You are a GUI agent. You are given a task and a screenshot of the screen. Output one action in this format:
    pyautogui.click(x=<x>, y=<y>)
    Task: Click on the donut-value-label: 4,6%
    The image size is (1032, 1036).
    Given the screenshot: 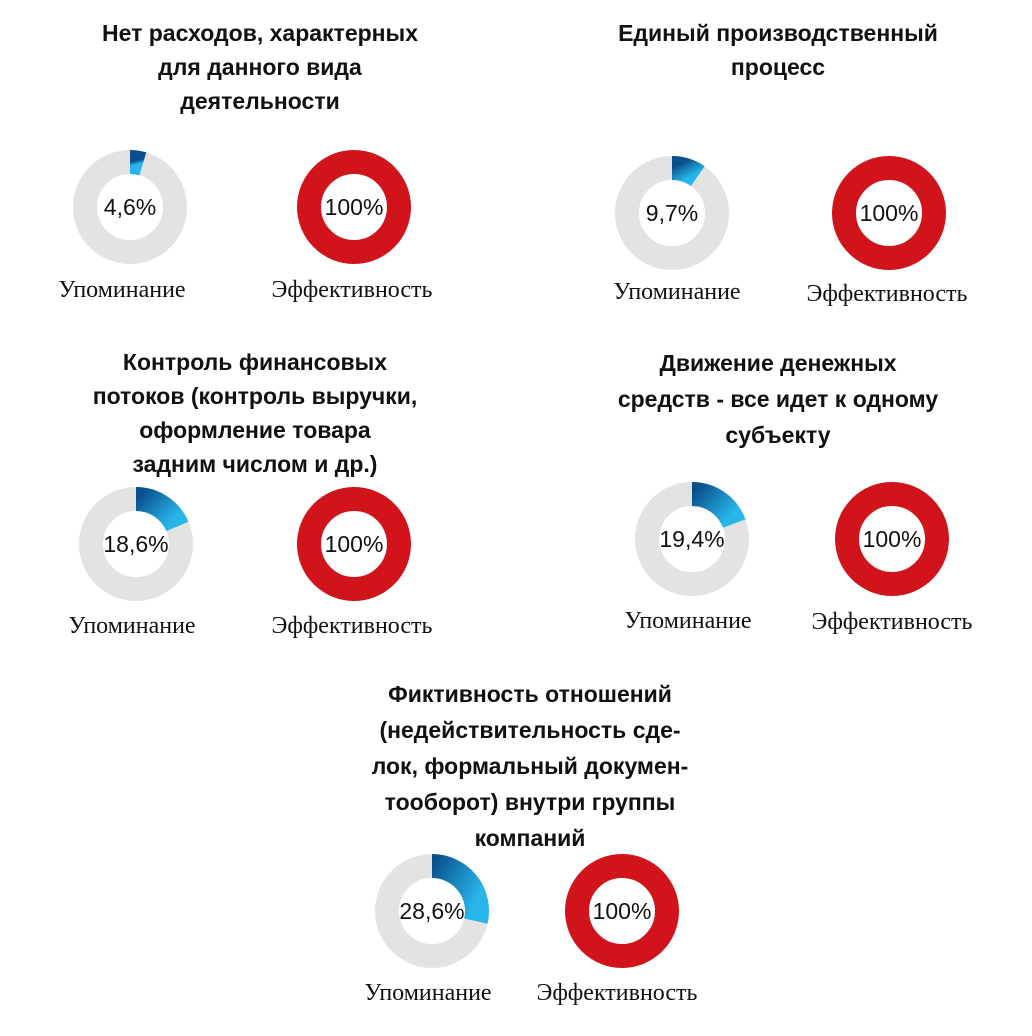 What is the action you would take?
    pyautogui.click(x=130, y=207)
    